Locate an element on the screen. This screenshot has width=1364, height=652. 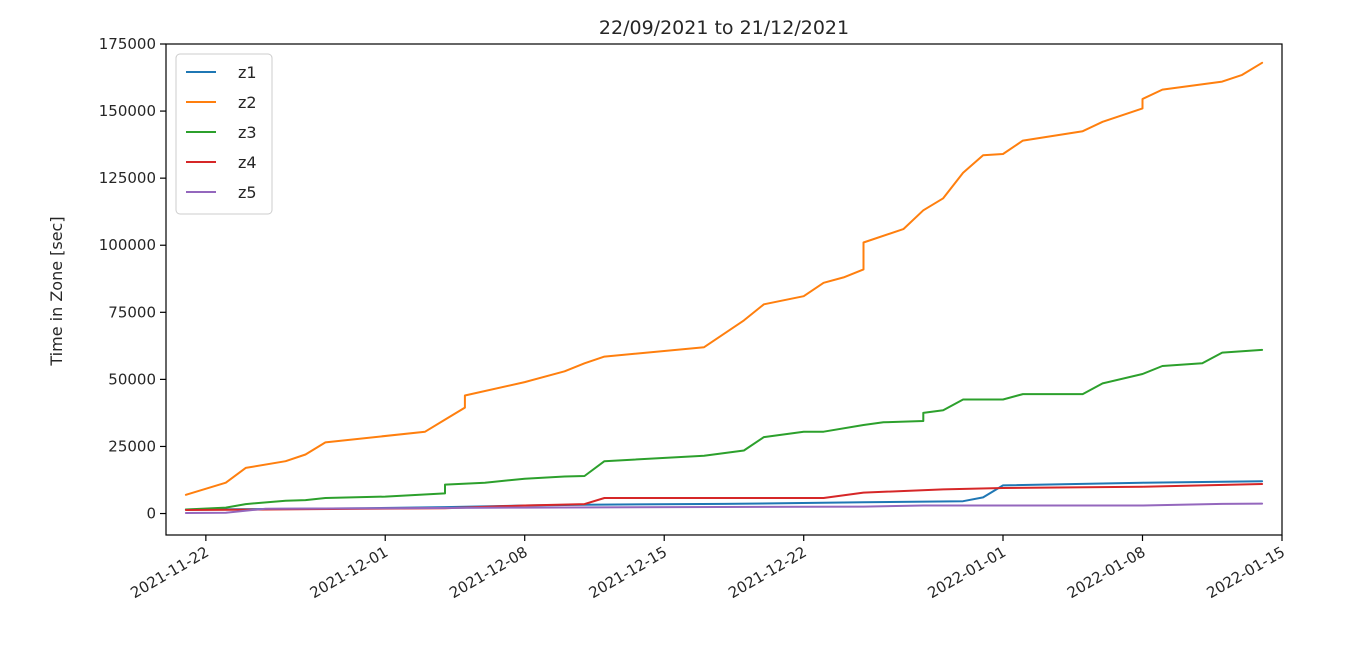
x-tick-label: 2021-11-22 is located at coordinates (169, 572).